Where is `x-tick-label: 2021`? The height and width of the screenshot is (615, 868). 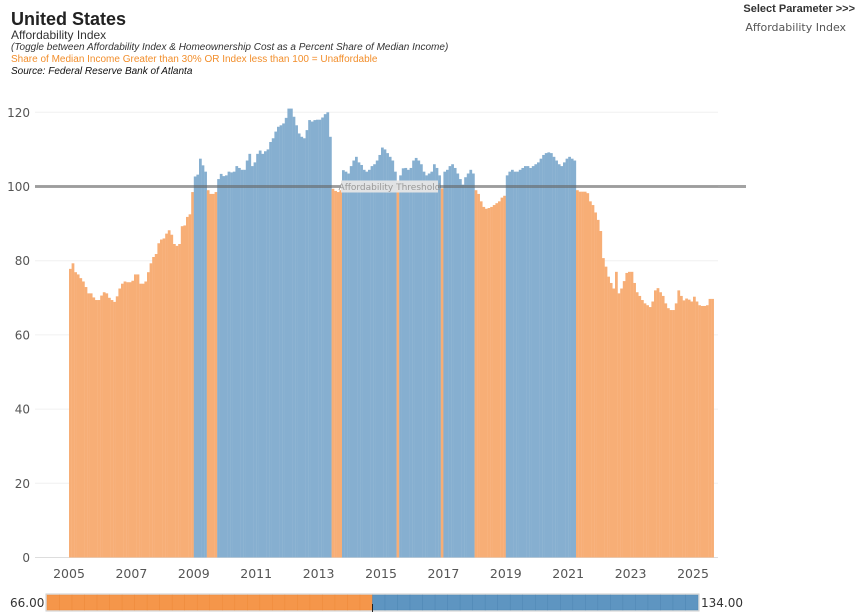 x-tick-label: 2021 is located at coordinates (568, 573).